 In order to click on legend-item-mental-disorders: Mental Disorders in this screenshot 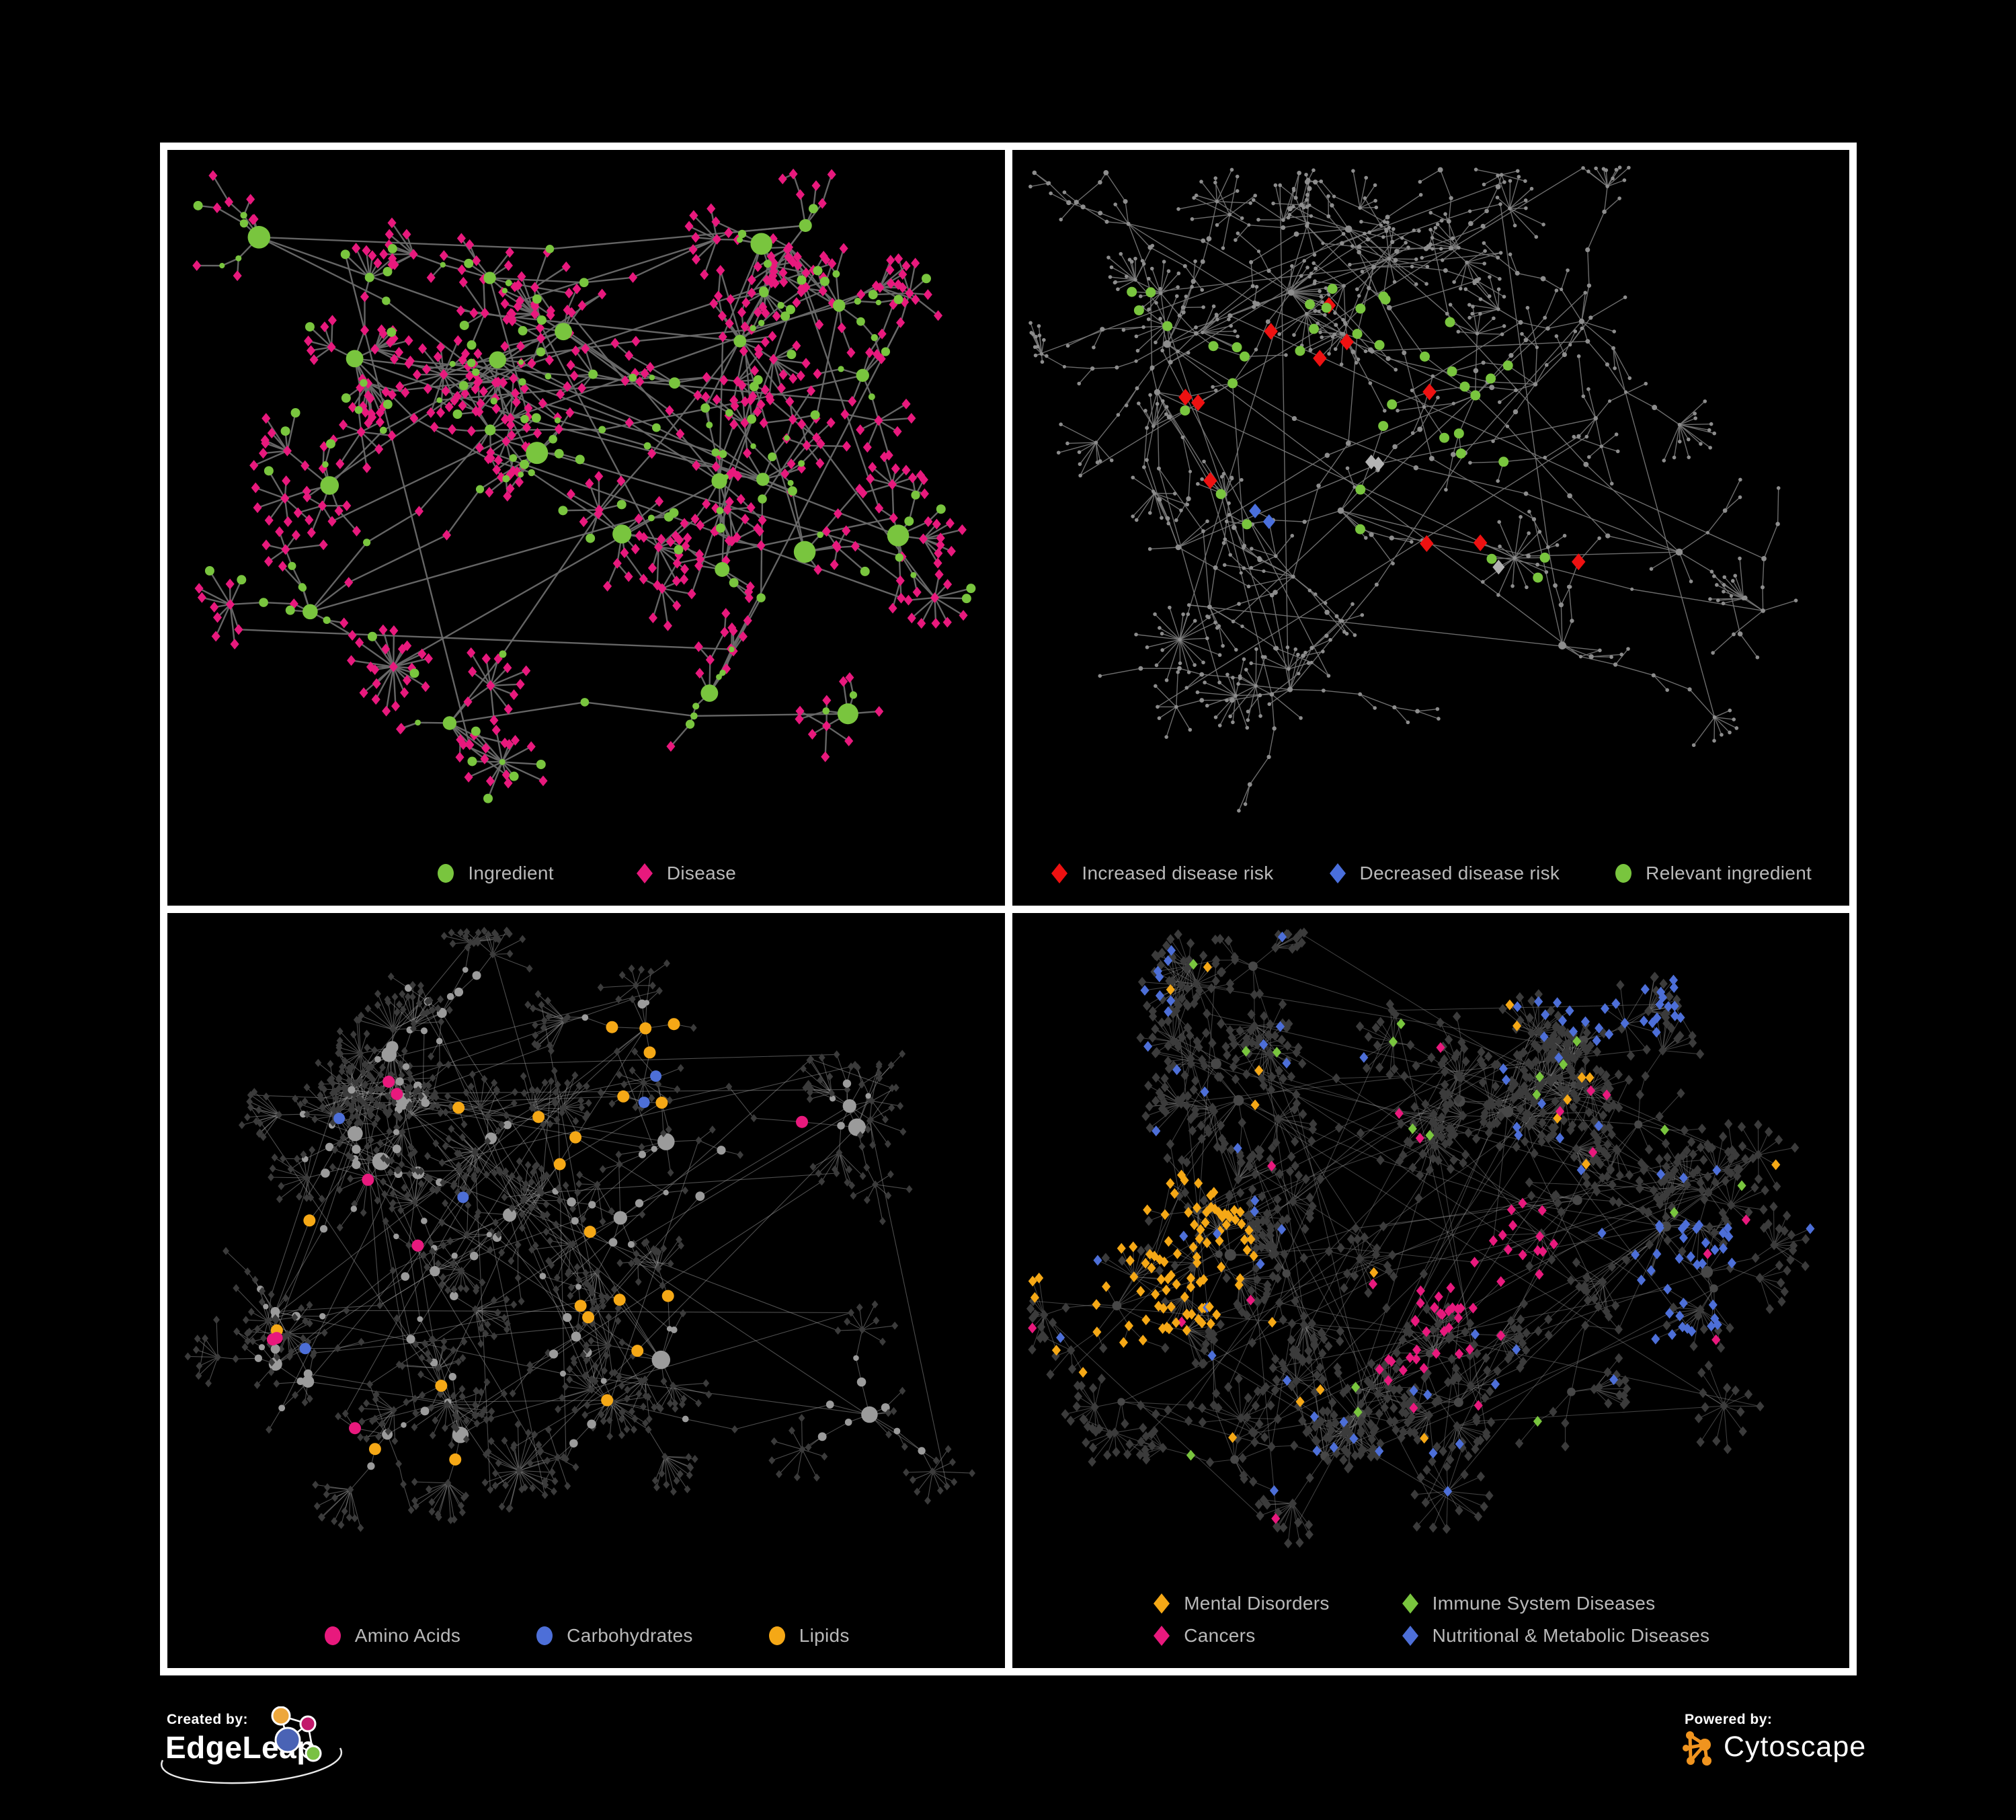, I will do `click(1240, 1603)`.